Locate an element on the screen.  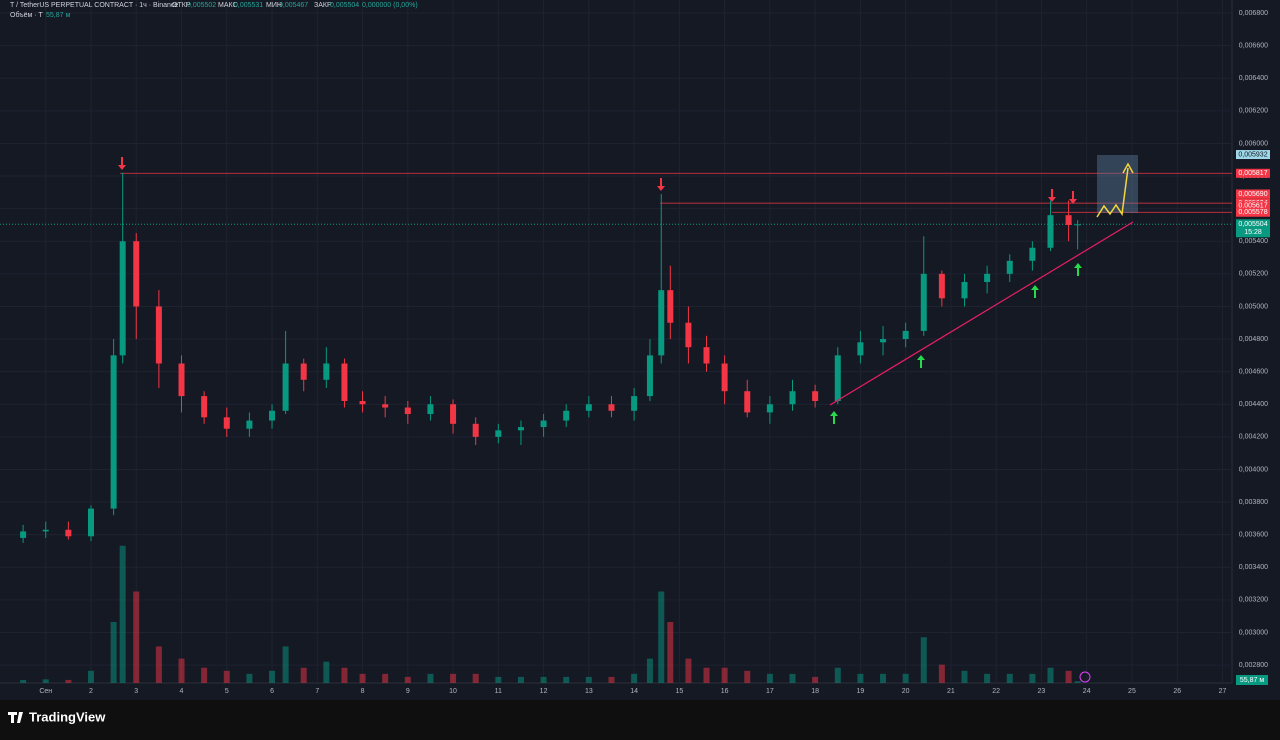
y-tick-label: 0,004800 is located at coordinates (1253, 339).